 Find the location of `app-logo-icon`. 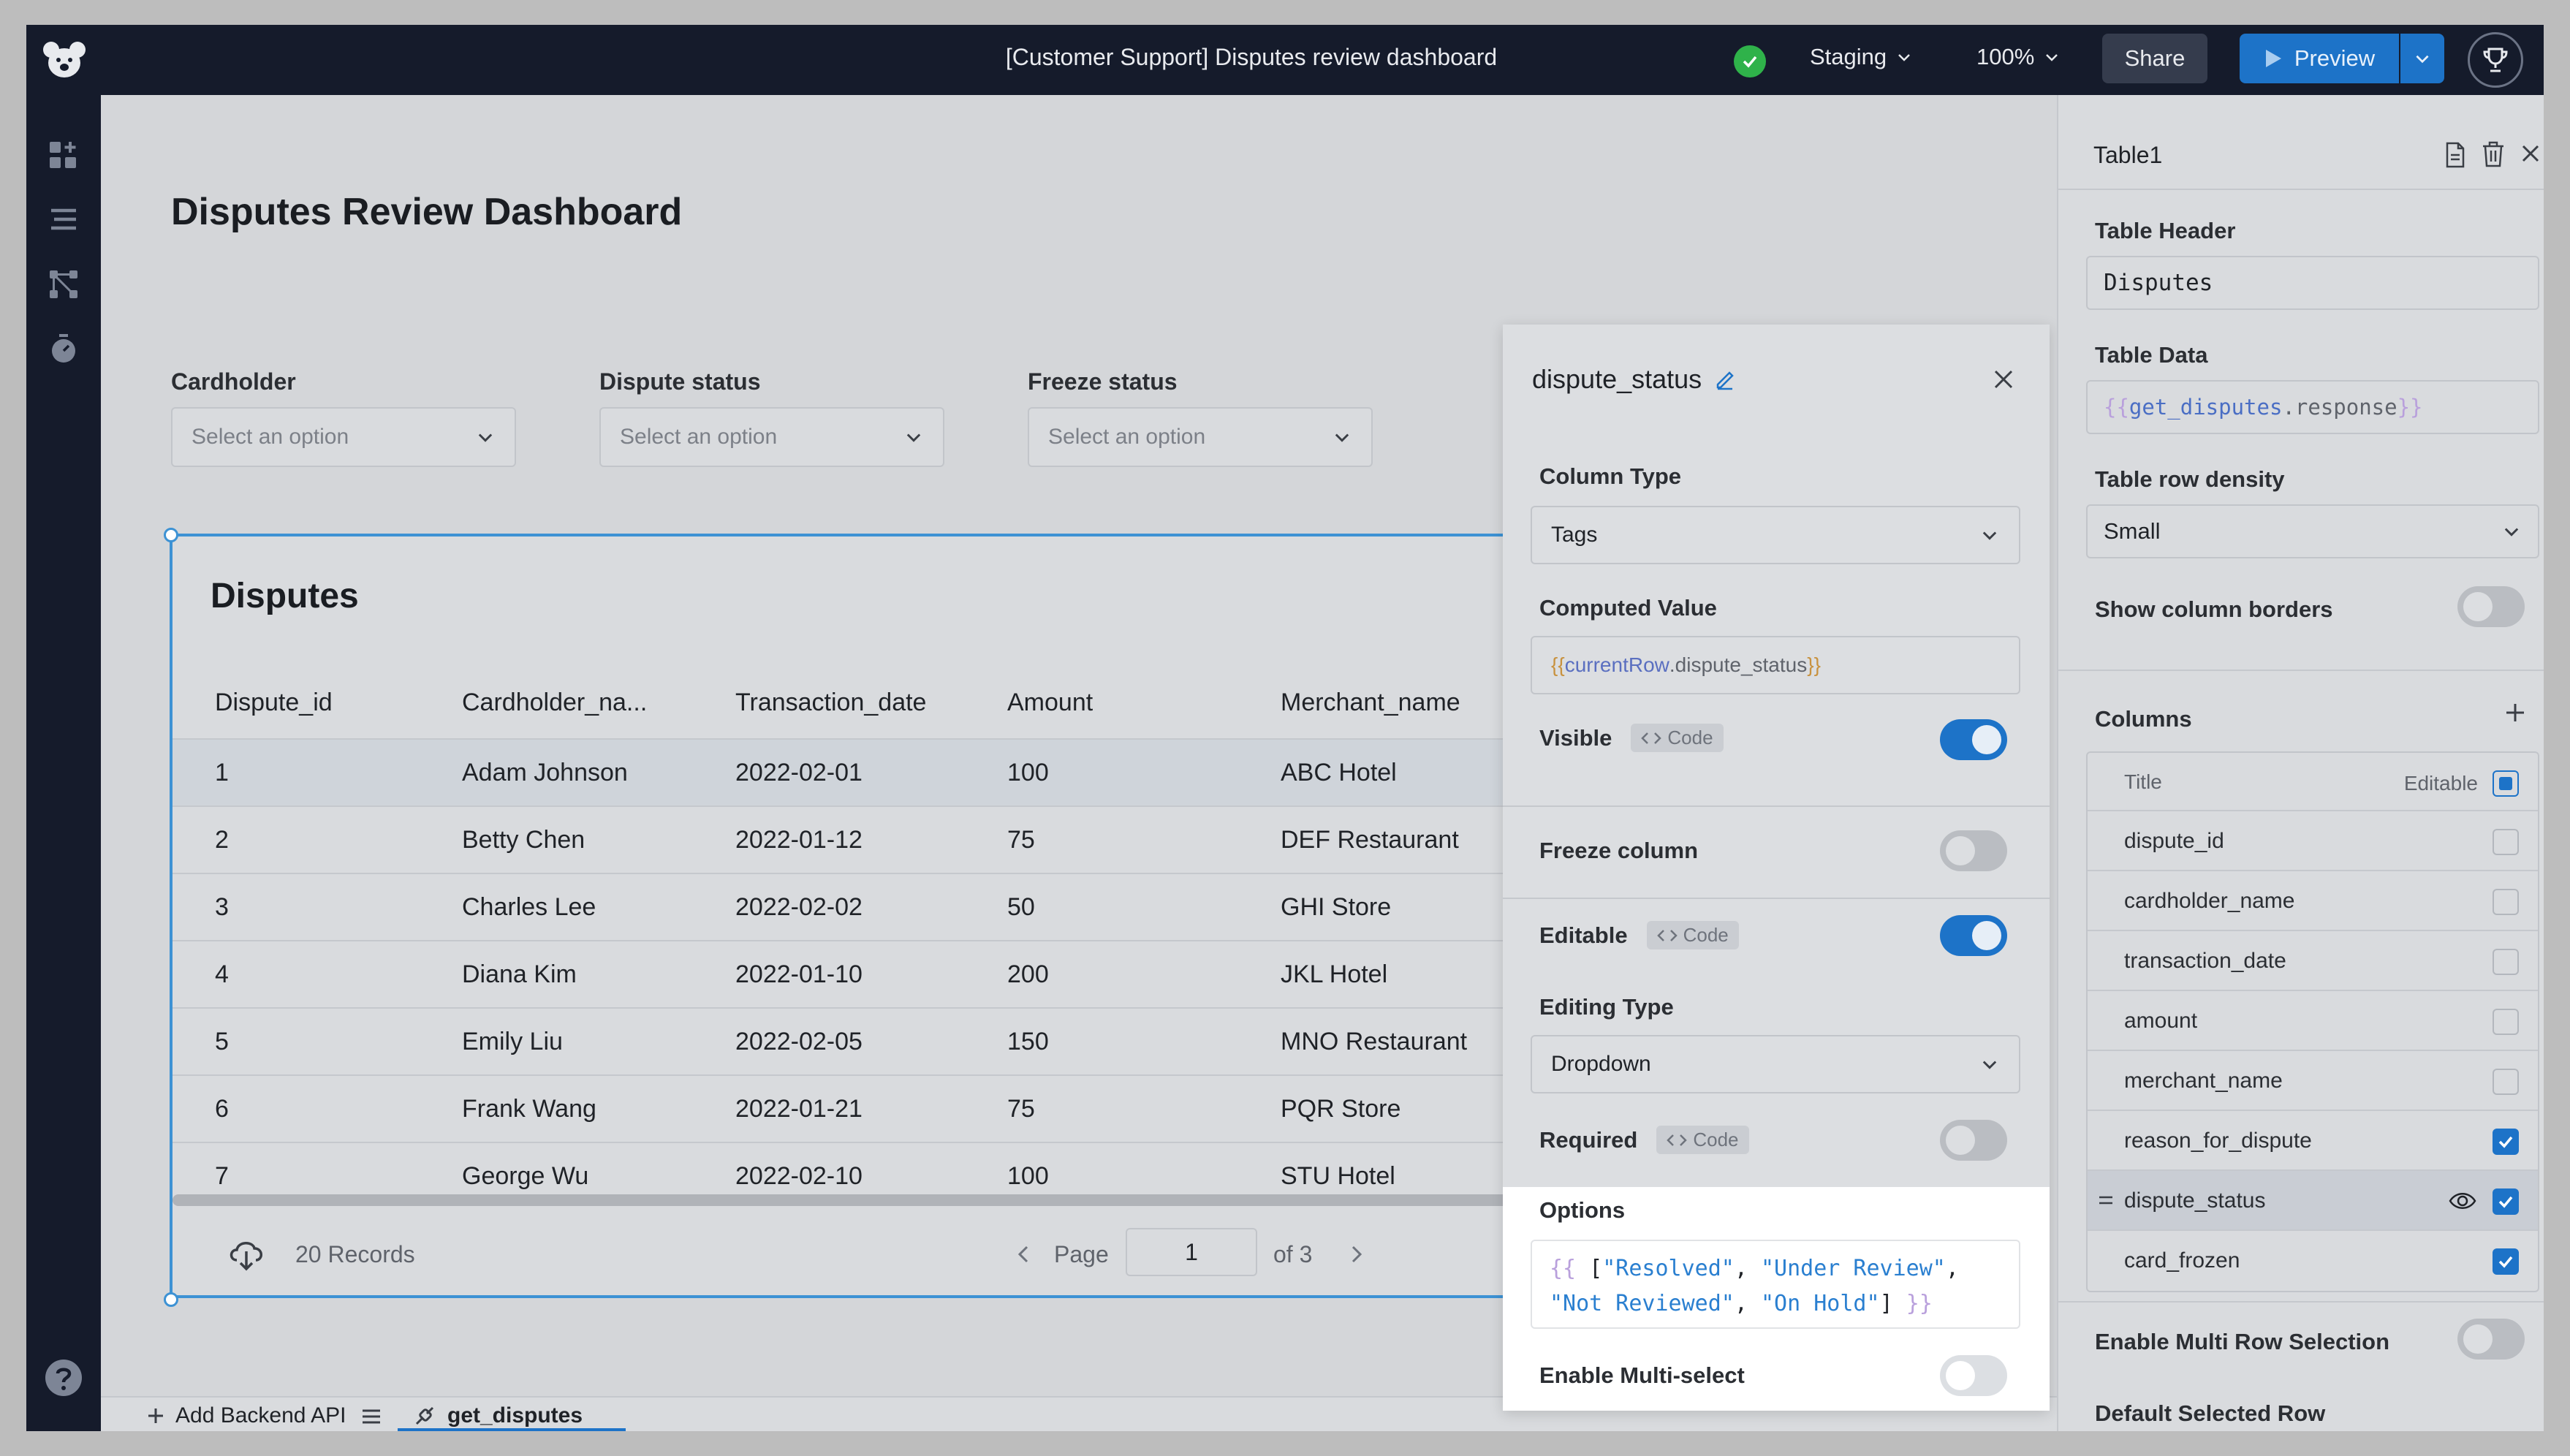

app-logo-icon is located at coordinates (64, 60).